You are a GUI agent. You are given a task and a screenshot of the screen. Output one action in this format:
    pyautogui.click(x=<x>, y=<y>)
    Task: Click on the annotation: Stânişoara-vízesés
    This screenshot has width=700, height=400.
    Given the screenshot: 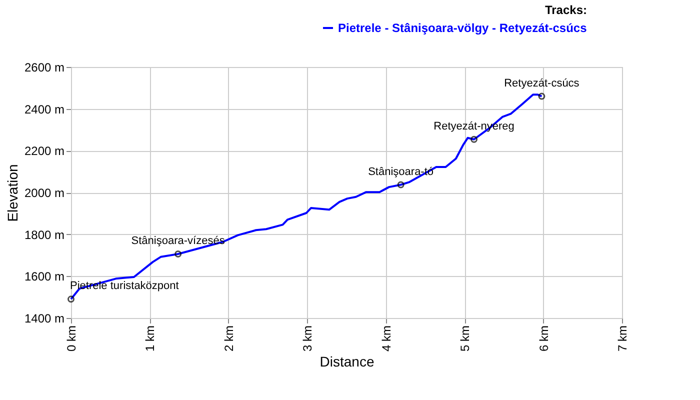 What is the action you would take?
    pyautogui.click(x=178, y=240)
    